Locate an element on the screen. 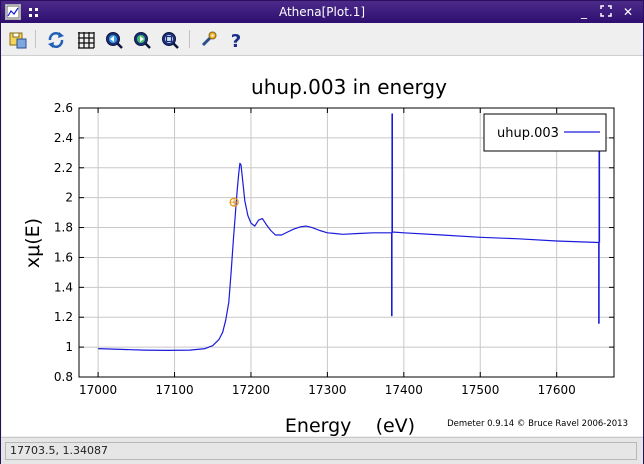 The image size is (644, 464). window-title: Athena[Plot.1] is located at coordinates (322, 12).